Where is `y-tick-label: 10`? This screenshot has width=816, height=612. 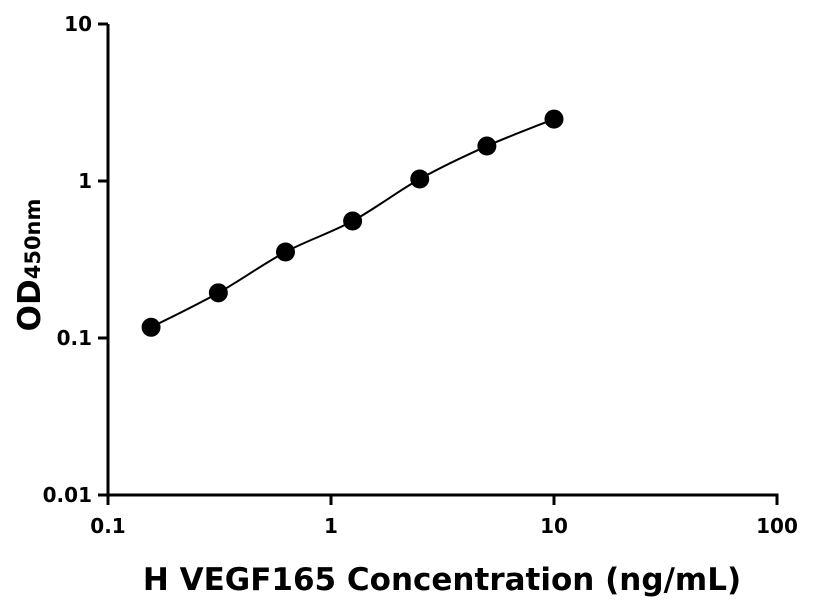 y-tick-label: 10 is located at coordinates (78, 24).